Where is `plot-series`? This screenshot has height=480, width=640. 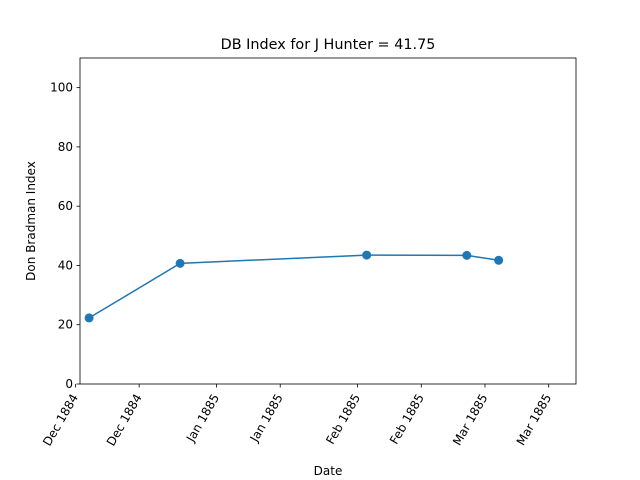 plot-series is located at coordinates (294, 286).